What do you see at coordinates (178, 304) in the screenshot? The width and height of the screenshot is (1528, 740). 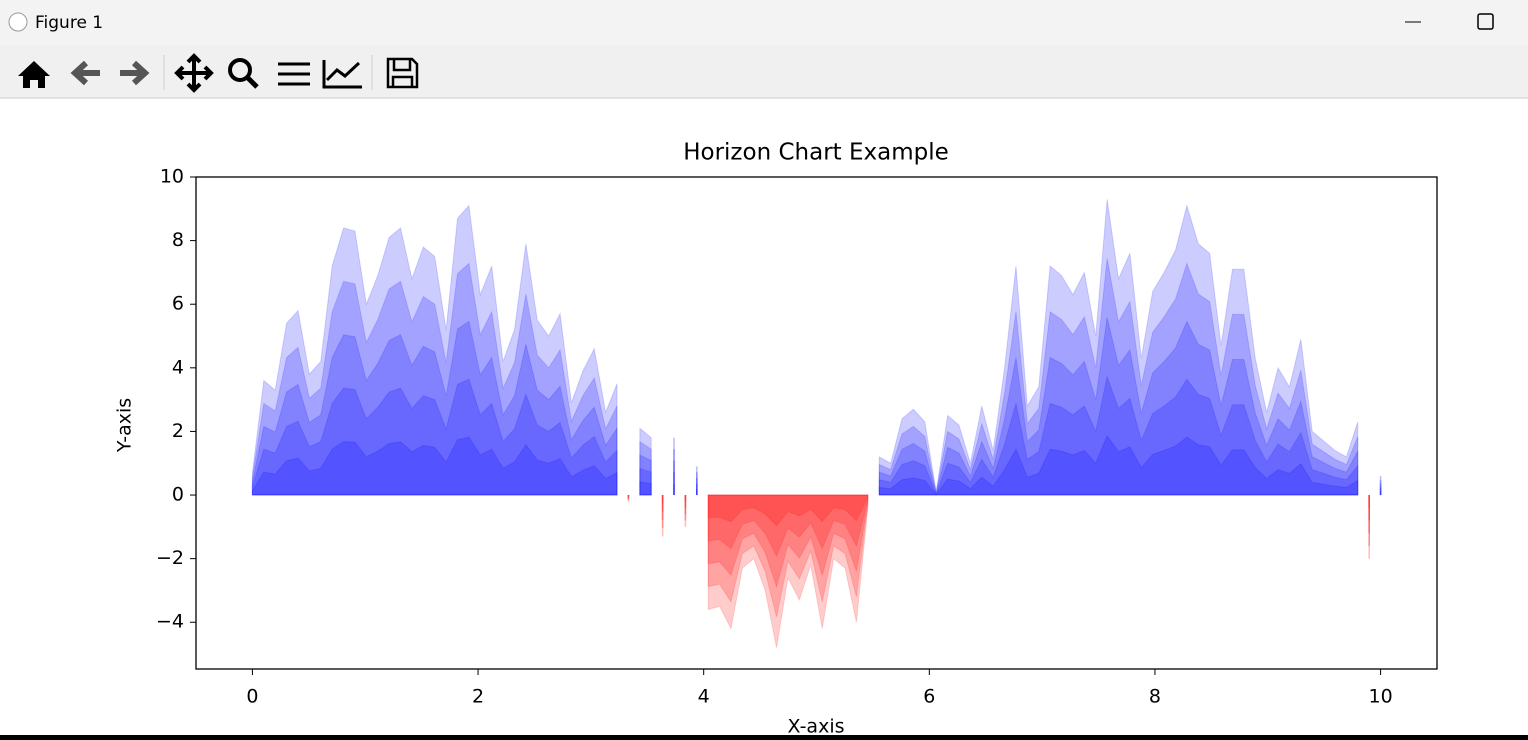 I see `y-tick-label: 6` at bounding box center [178, 304].